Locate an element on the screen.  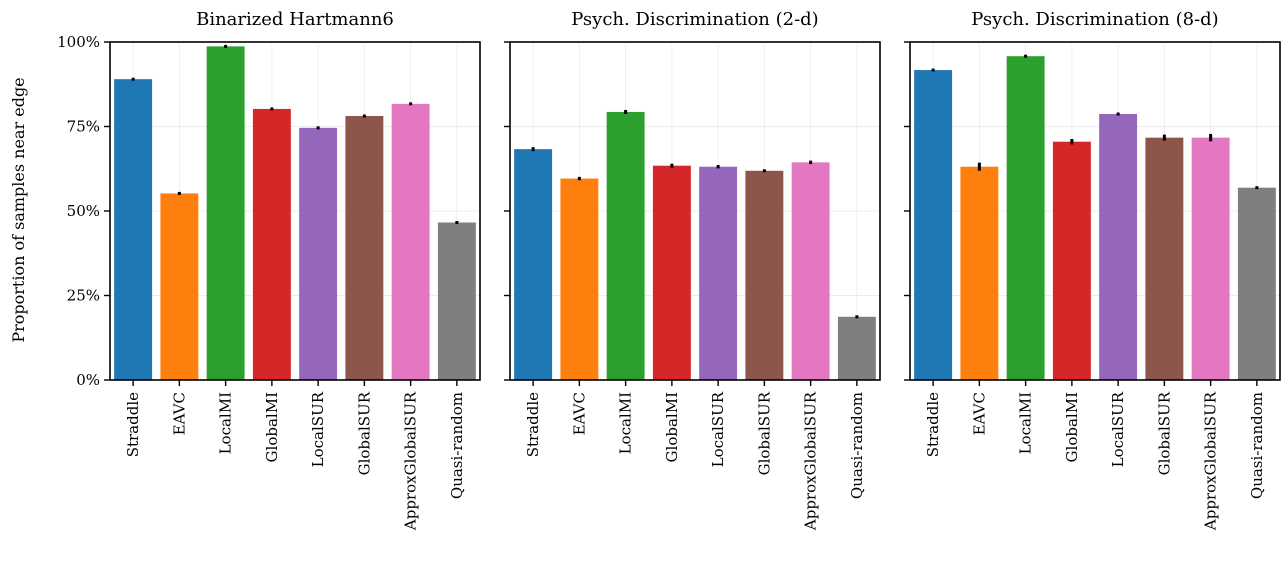
y-axis-label: Proportion of samples near edge is located at coordinates (18, 209).